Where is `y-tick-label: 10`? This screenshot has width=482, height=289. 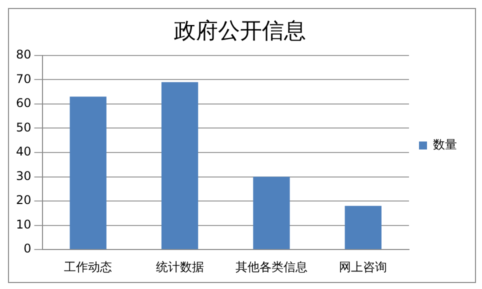
y-tick-label: 10 is located at coordinates (24, 224).